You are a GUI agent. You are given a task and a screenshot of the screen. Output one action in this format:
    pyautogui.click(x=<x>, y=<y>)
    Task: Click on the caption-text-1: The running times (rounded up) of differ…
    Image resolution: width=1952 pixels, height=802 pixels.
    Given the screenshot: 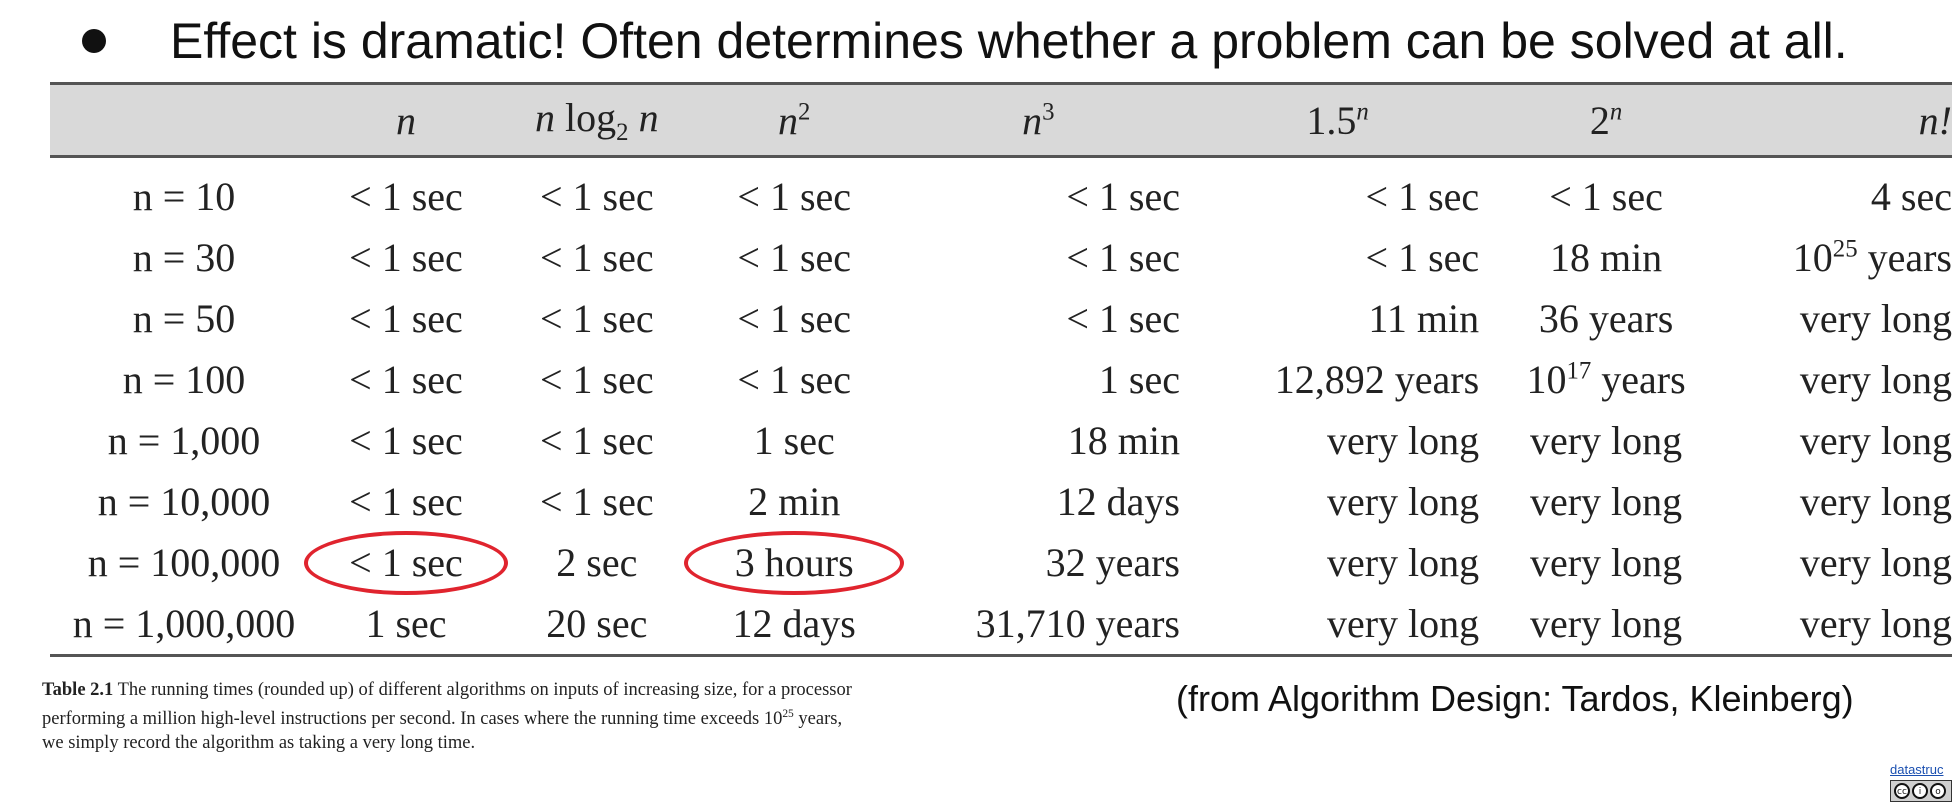 What is the action you would take?
    pyautogui.click(x=447, y=705)
    